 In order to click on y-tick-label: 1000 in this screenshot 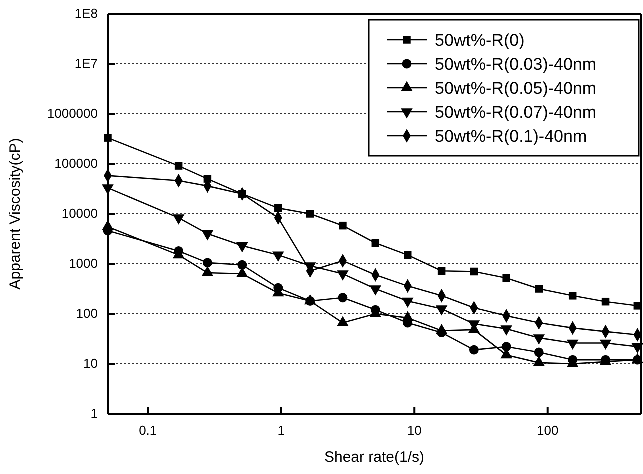, I will do `click(83, 264)`.